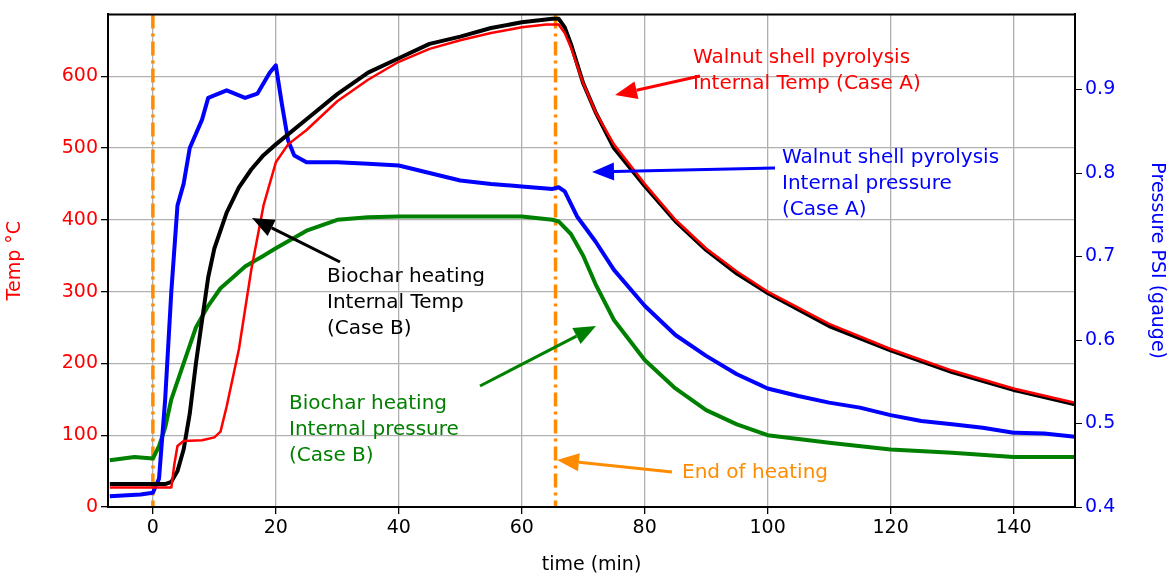 This screenshot has height=576, width=1172. I want to click on y2-tick-label: 0.8, so click(1100, 170).